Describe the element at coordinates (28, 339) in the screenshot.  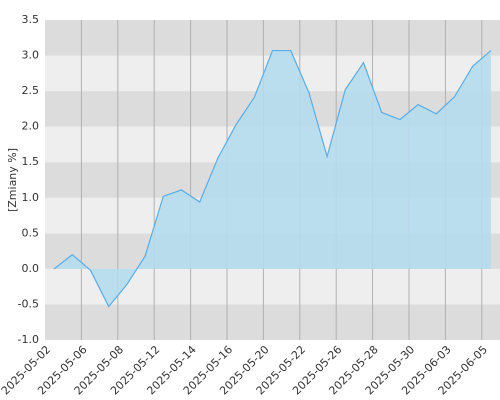
I see `y-tick-label: -1.0` at that location.